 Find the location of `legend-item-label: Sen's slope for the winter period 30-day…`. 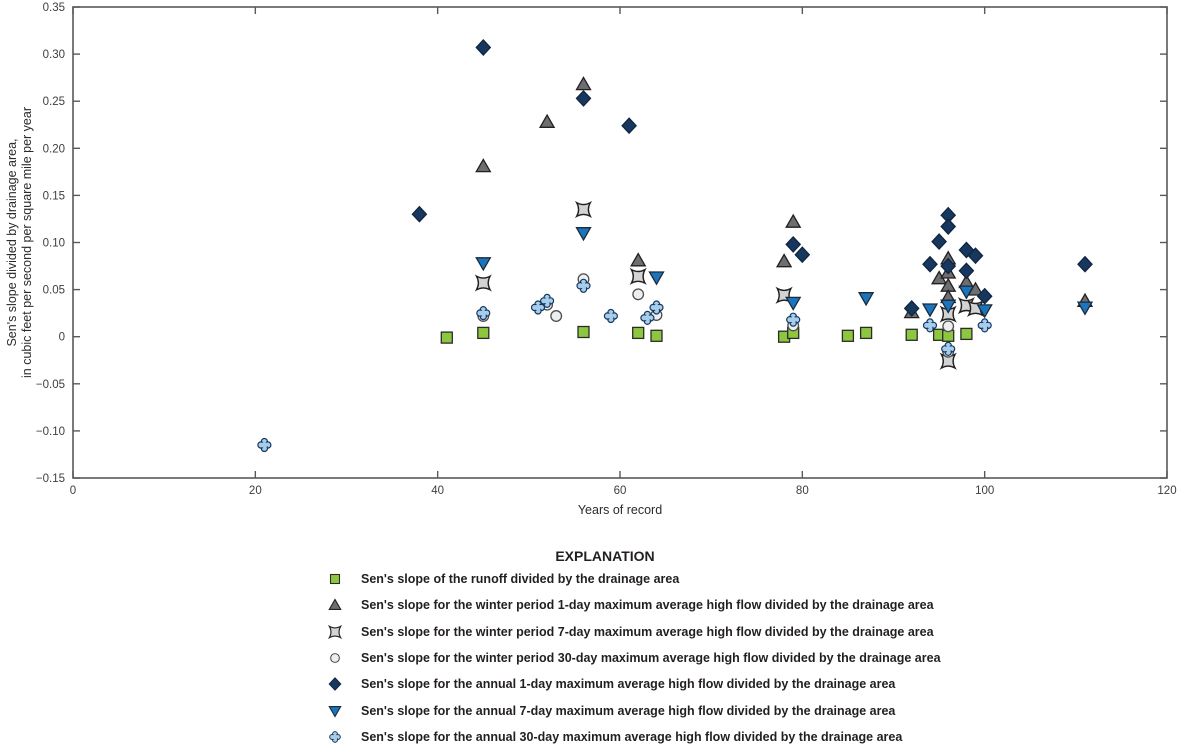

legend-item-label: Sen's slope for the winter period 30-day… is located at coordinates (651, 657).